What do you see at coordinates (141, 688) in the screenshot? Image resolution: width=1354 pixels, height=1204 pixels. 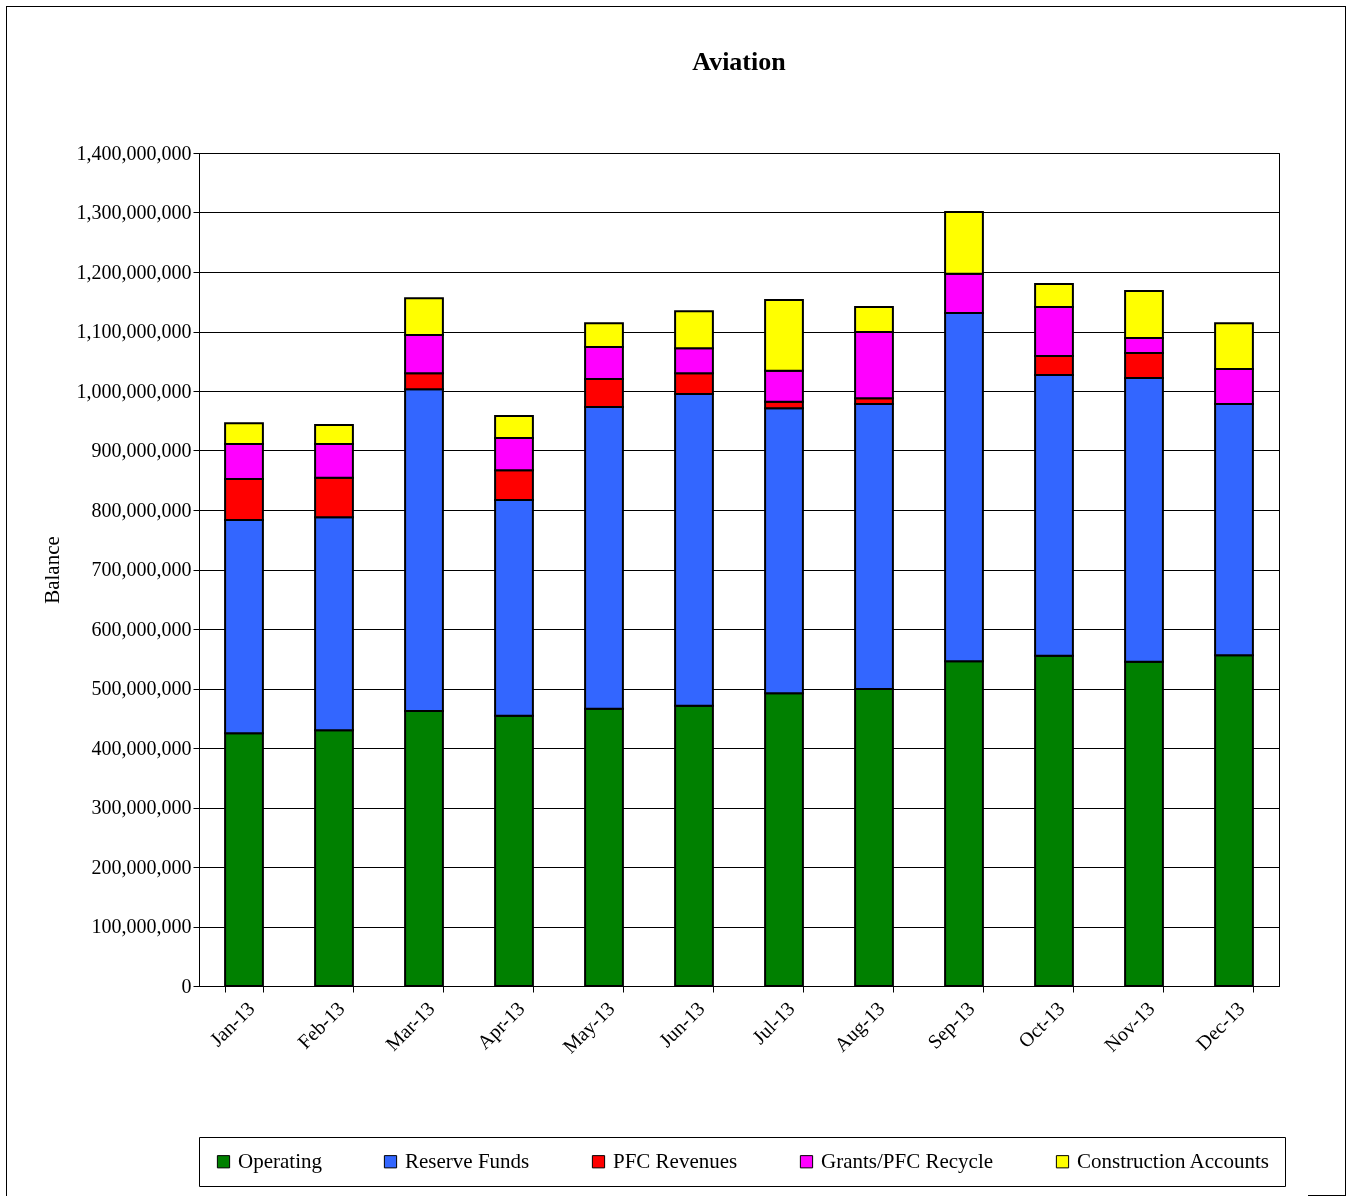 I see `y-tick-label: 500,000,000` at bounding box center [141, 688].